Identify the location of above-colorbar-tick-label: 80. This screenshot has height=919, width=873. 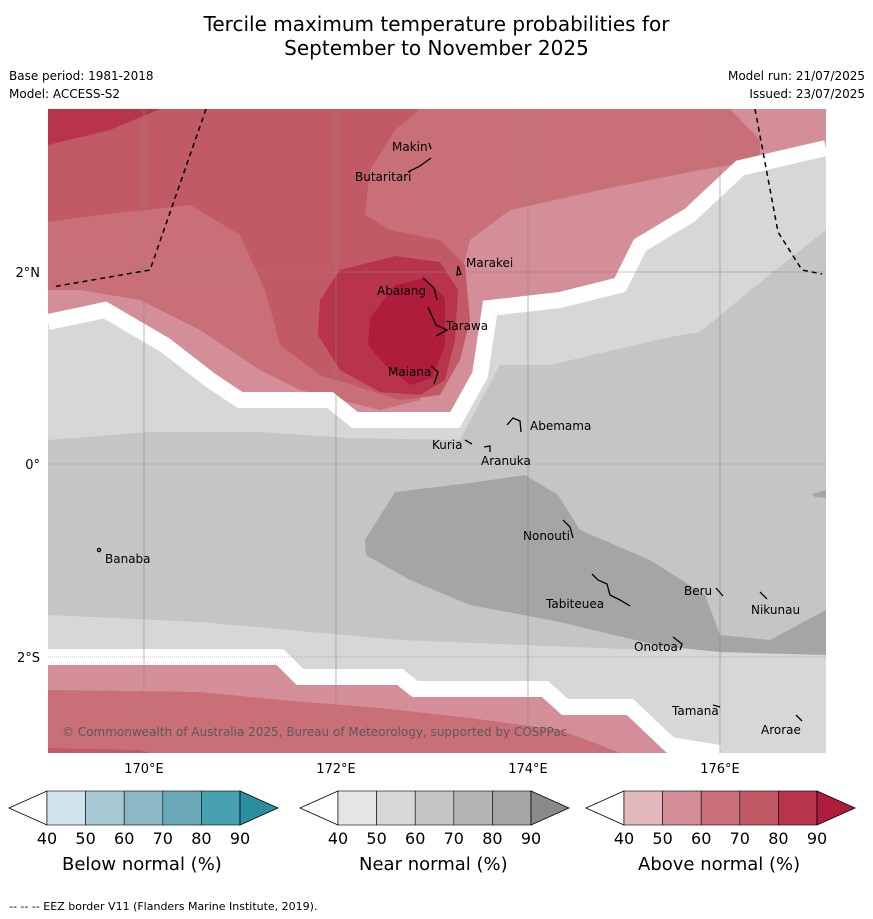
(778, 838).